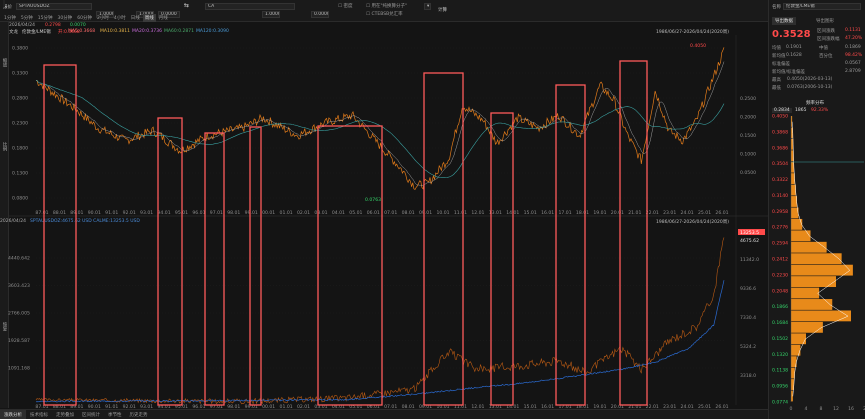  What do you see at coordinates (815, 103) in the screenshot?
I see `distribution-title: 频率分布` at bounding box center [815, 103].